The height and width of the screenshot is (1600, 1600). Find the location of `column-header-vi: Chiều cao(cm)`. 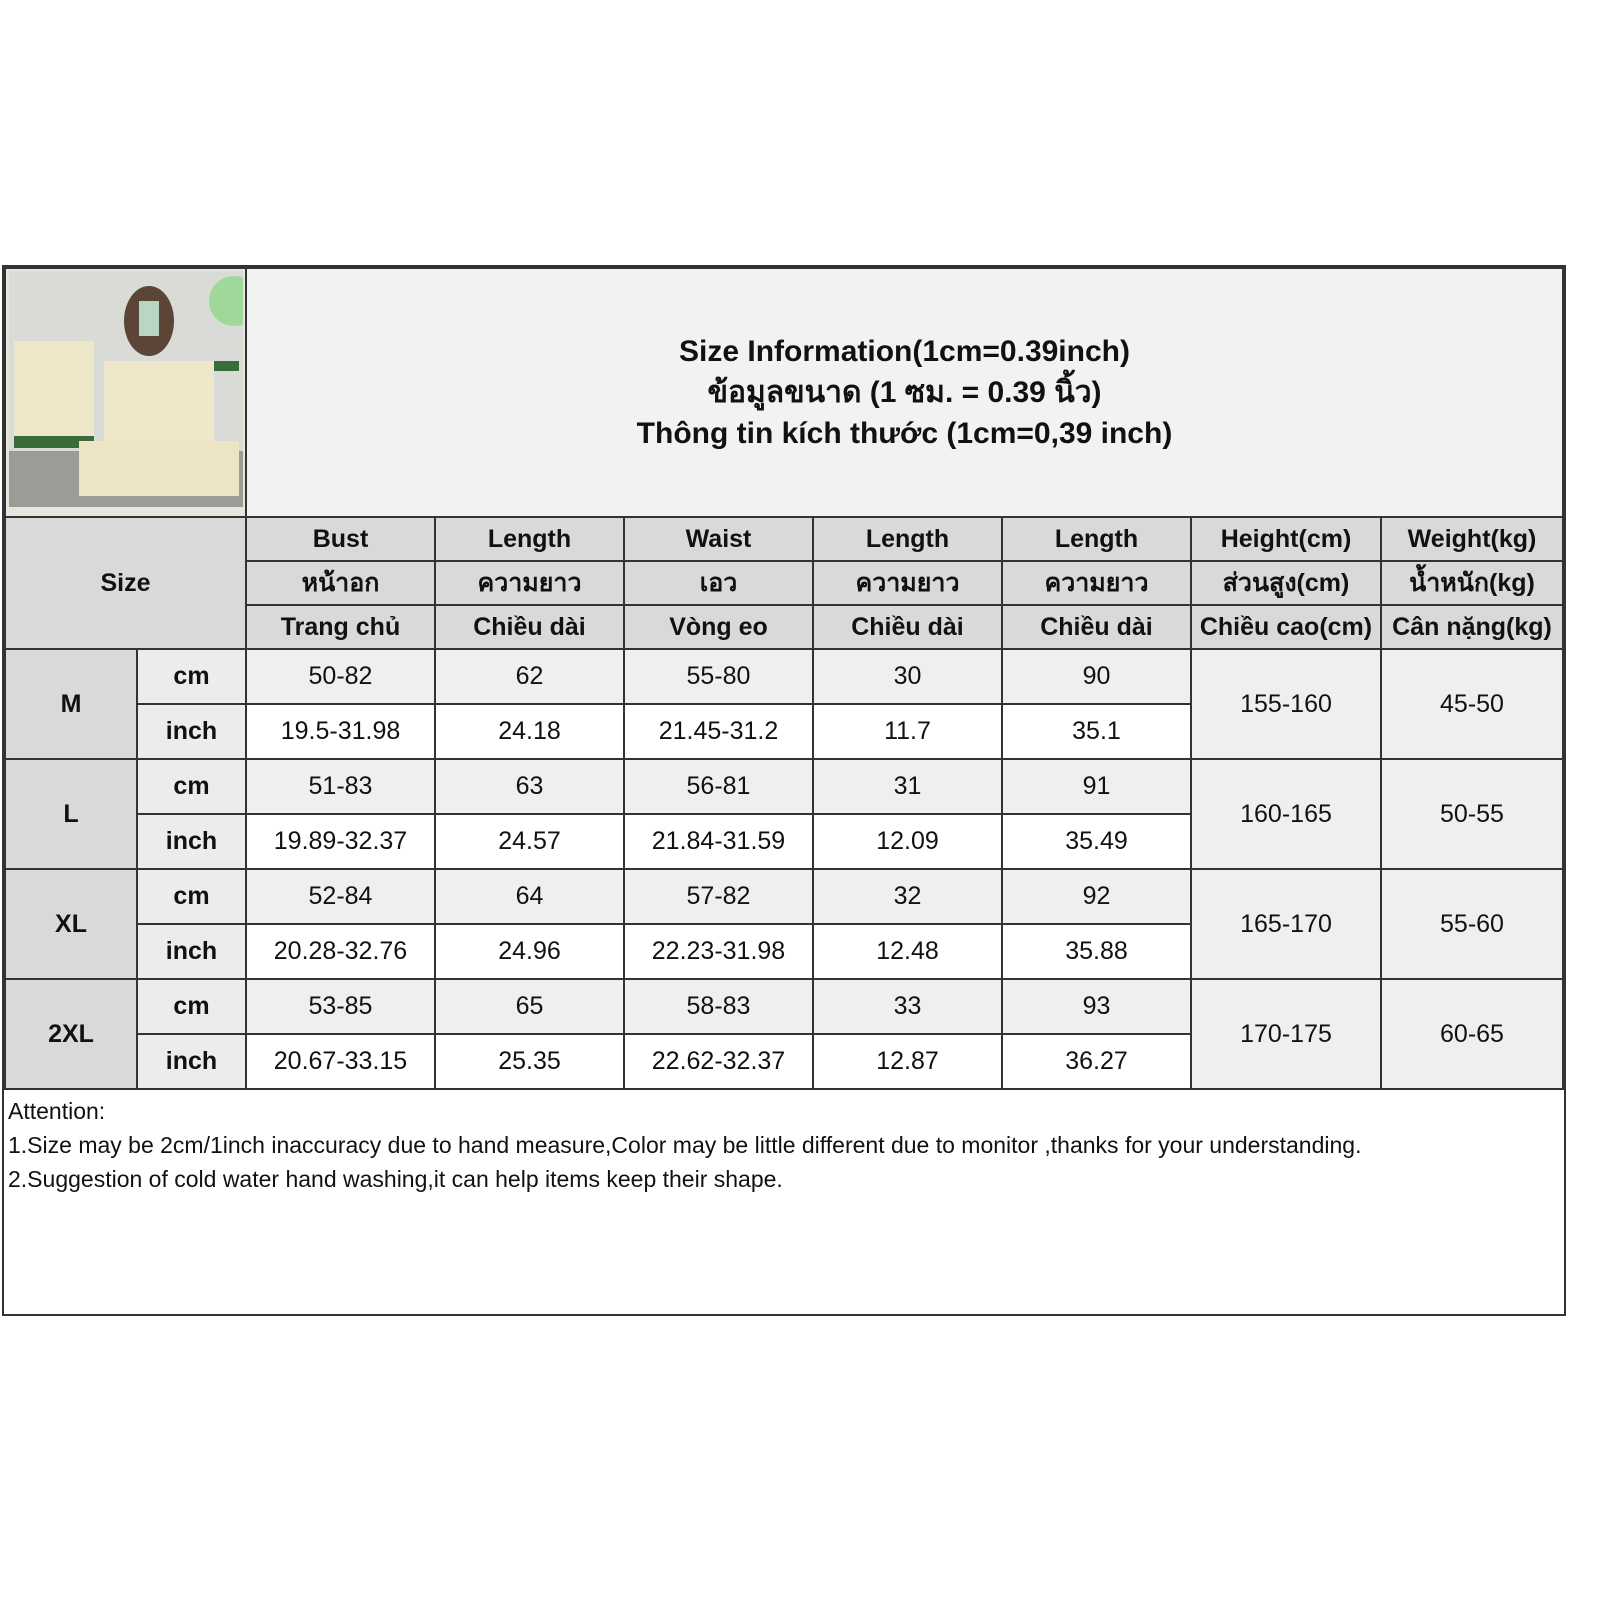

column-header-vi: Chiều cao(cm) is located at coordinates (1286, 627).